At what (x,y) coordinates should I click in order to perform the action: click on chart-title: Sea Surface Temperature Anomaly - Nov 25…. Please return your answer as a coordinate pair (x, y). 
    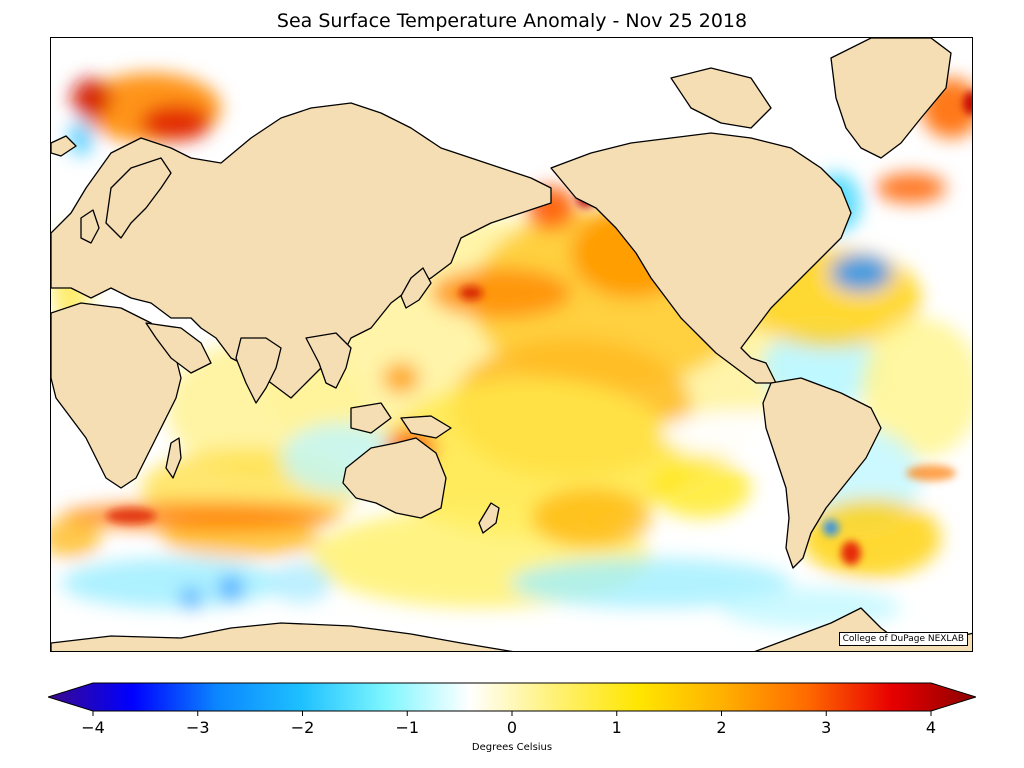
    Looking at the image, I should click on (512, 21).